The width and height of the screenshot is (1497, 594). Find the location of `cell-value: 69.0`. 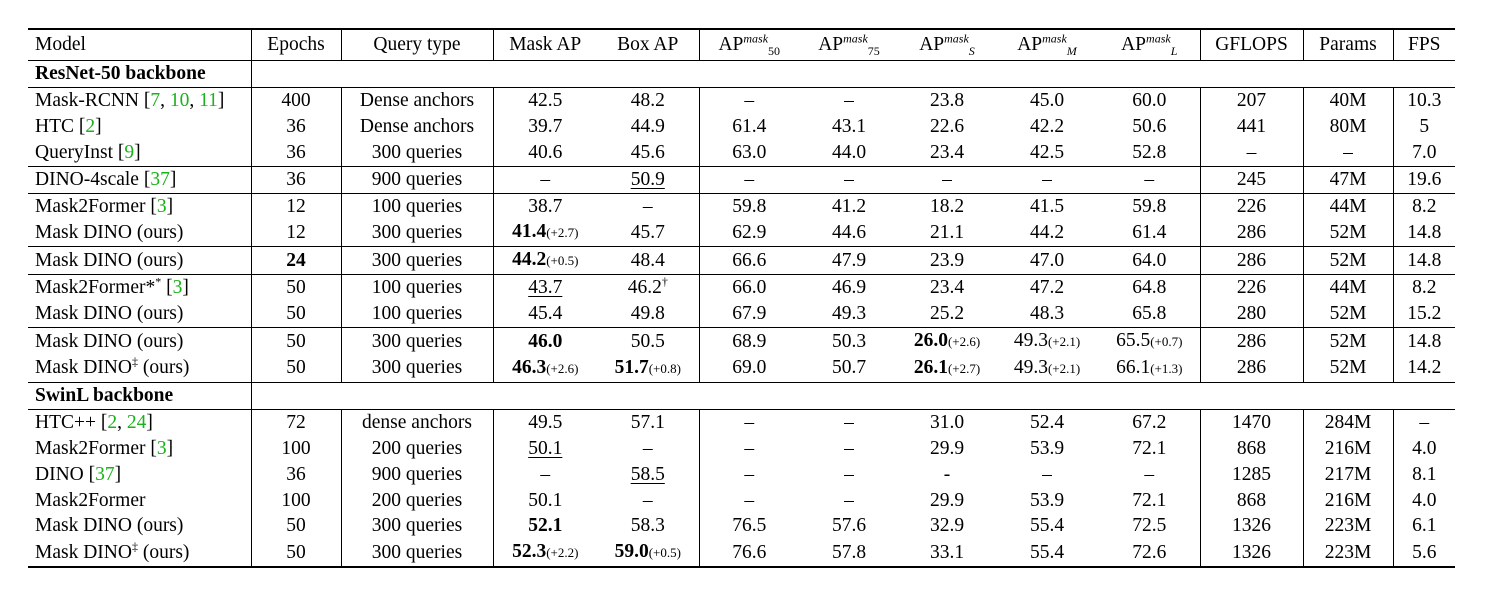

cell-value: 69.0 is located at coordinates (749, 368).